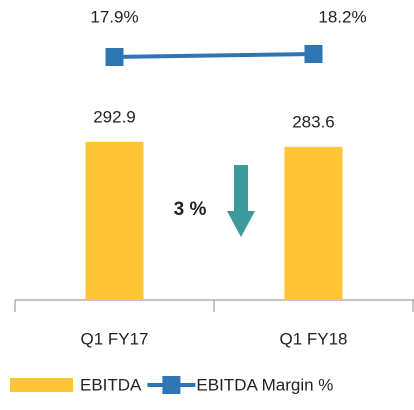 This screenshot has width=414, height=410. Describe the element at coordinates (264, 384) in the screenshot. I see `legend-label: EBITDA Margin %` at that location.